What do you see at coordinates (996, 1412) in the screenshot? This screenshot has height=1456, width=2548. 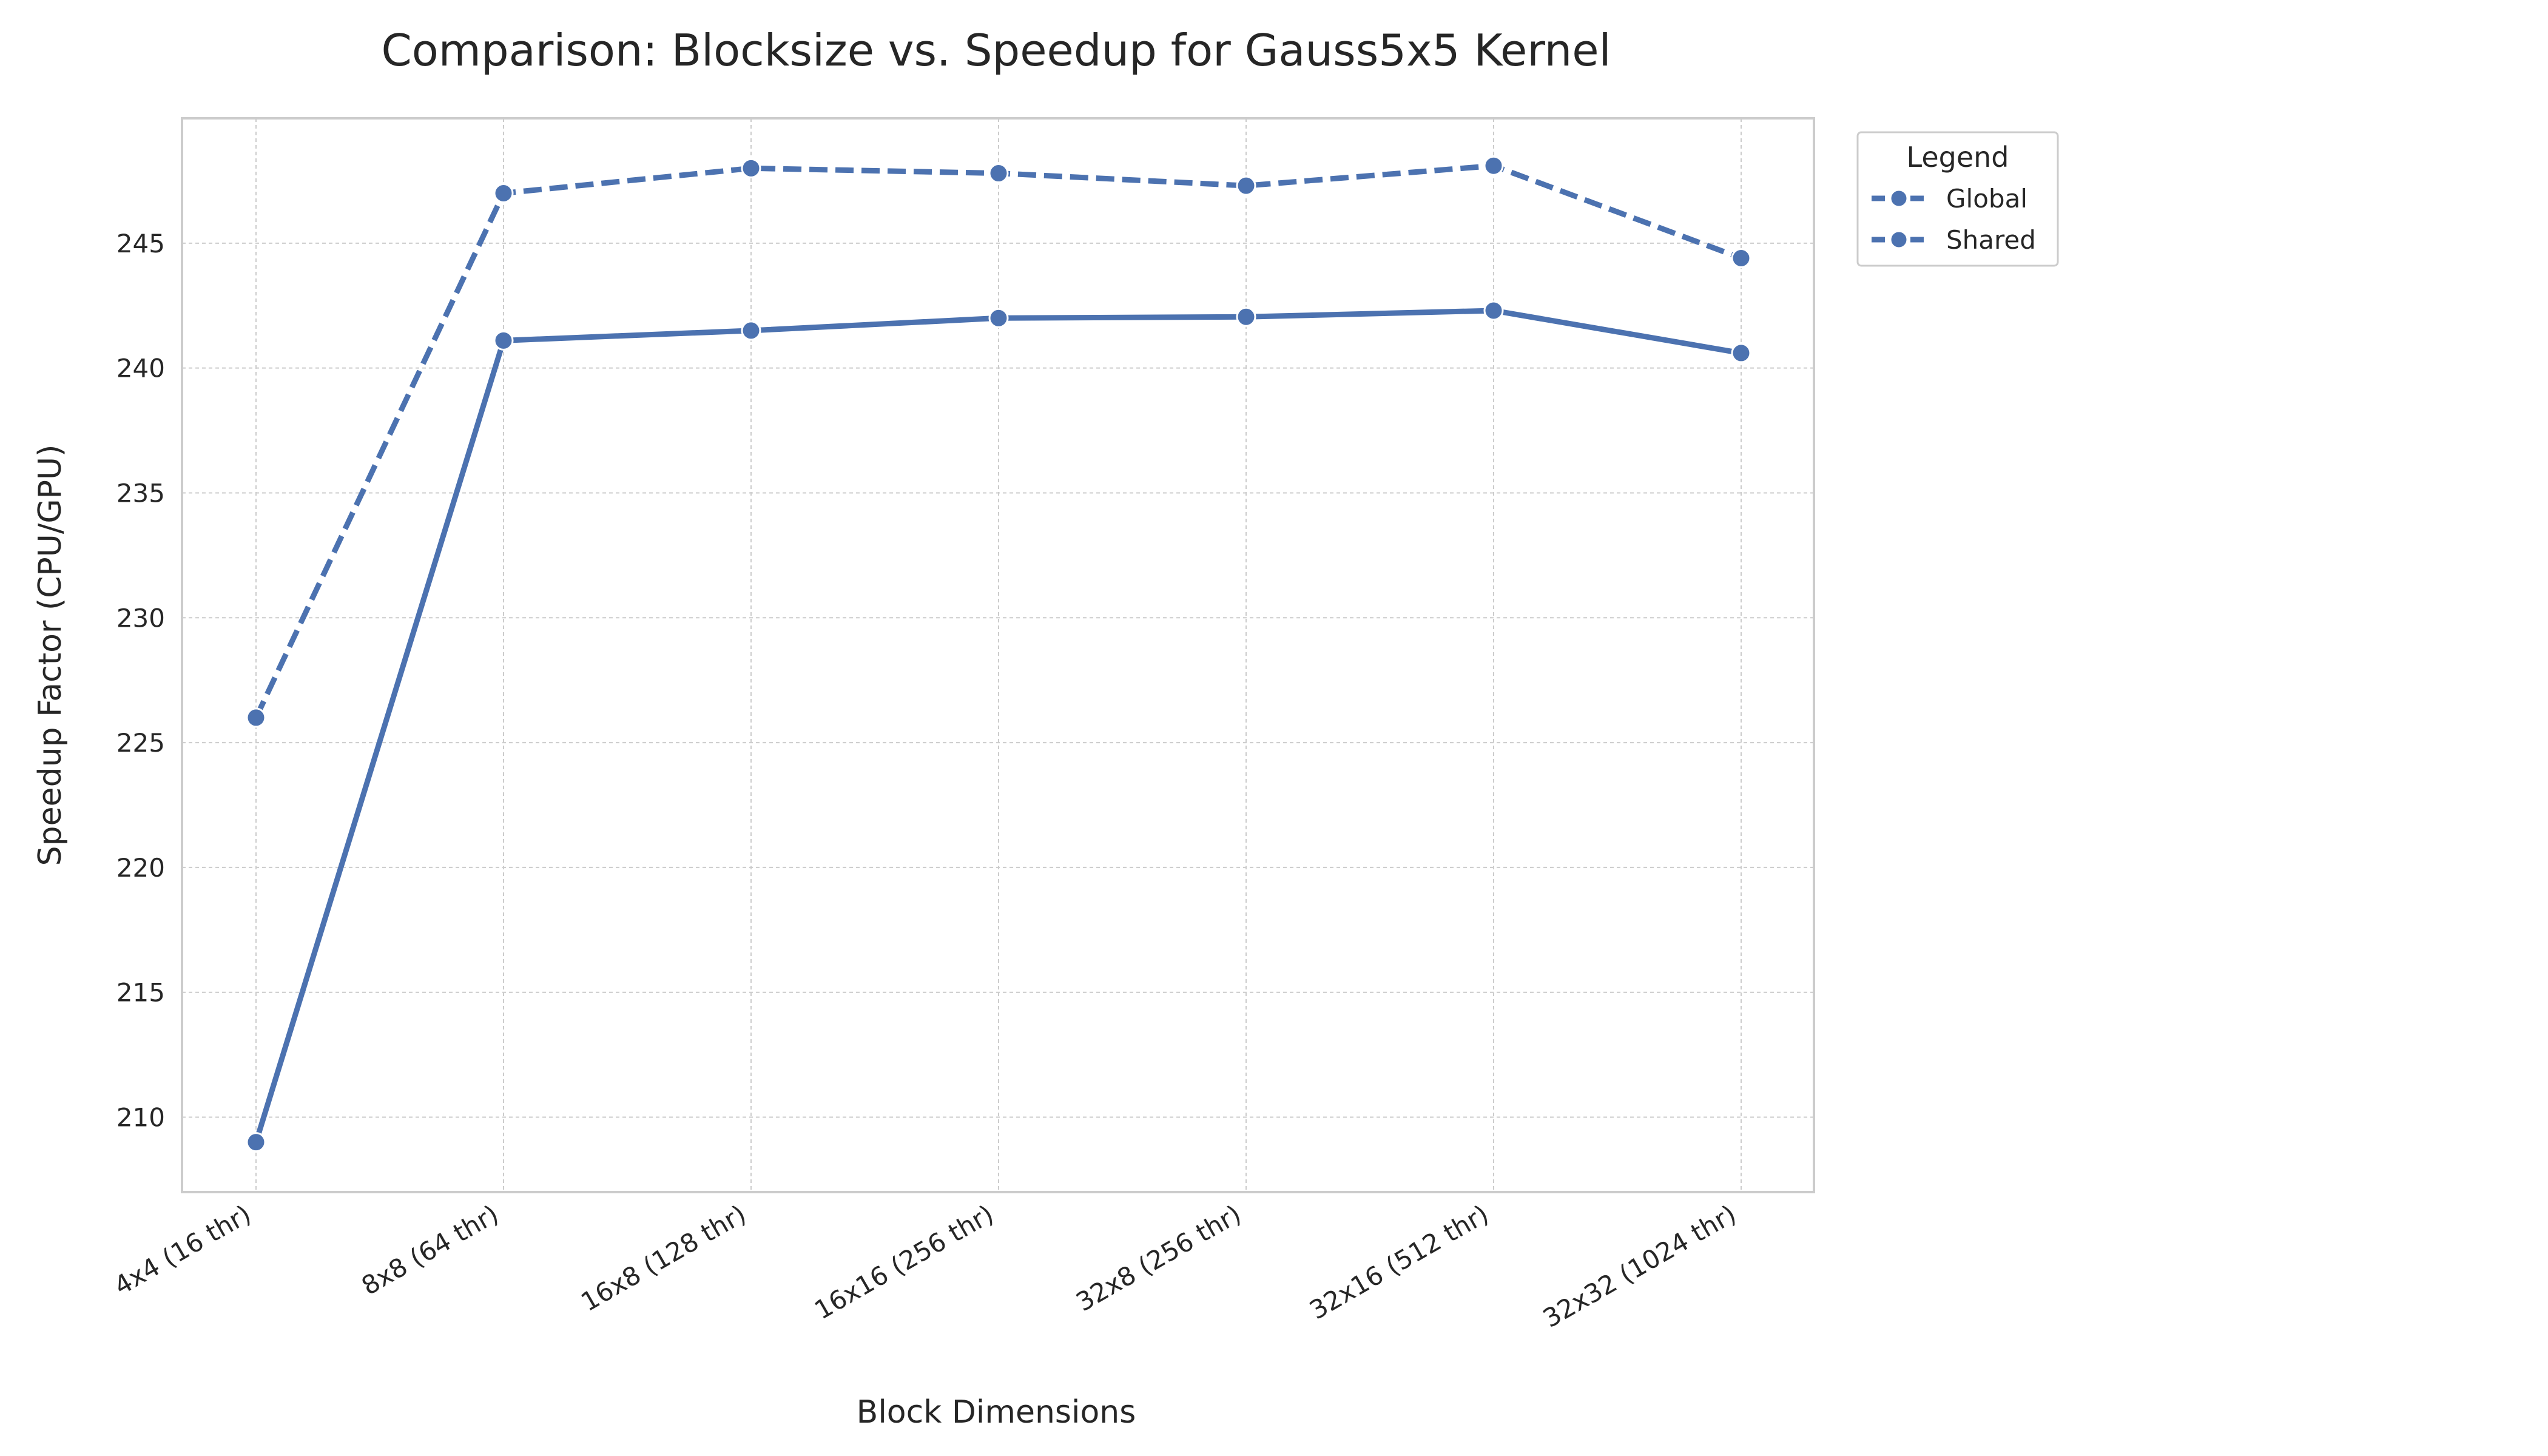 I see `x-axis-label: Block Dimensions` at bounding box center [996, 1412].